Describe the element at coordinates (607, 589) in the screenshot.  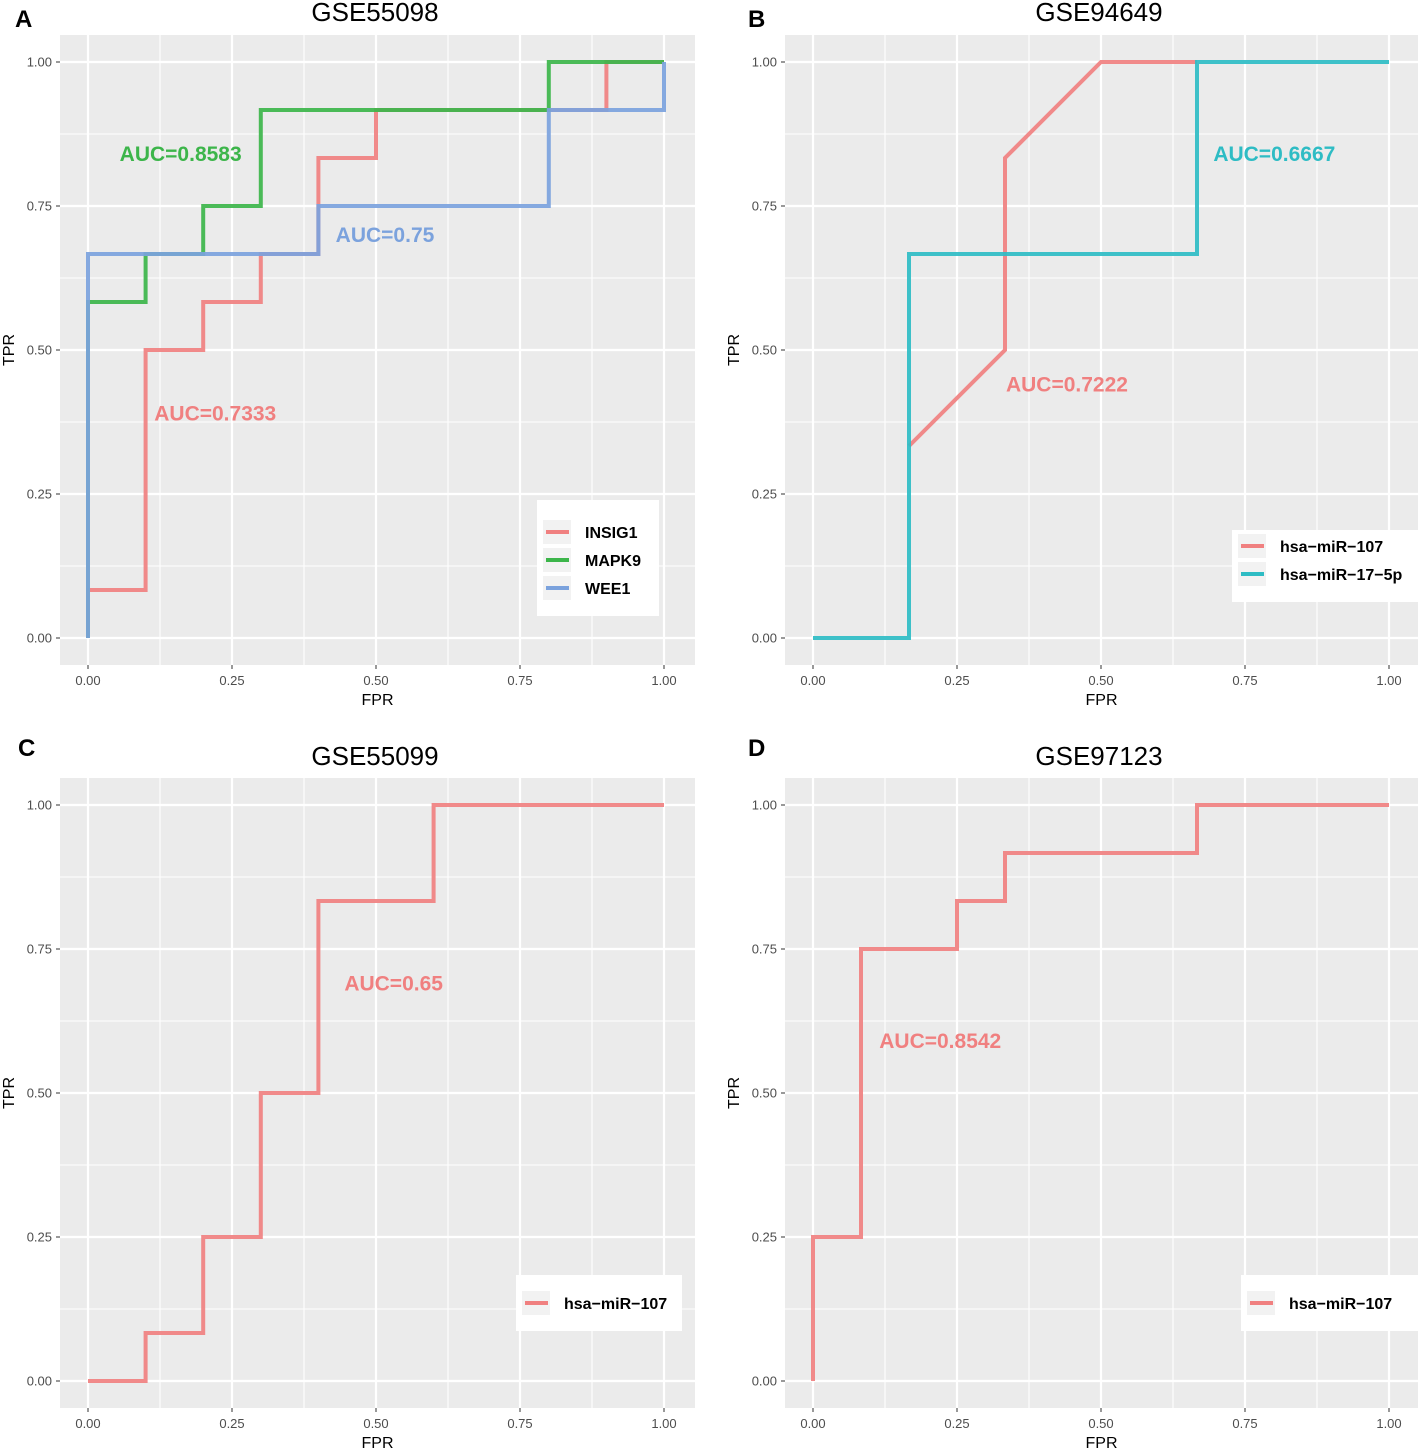
I see `legend-label: WEE1` at that location.